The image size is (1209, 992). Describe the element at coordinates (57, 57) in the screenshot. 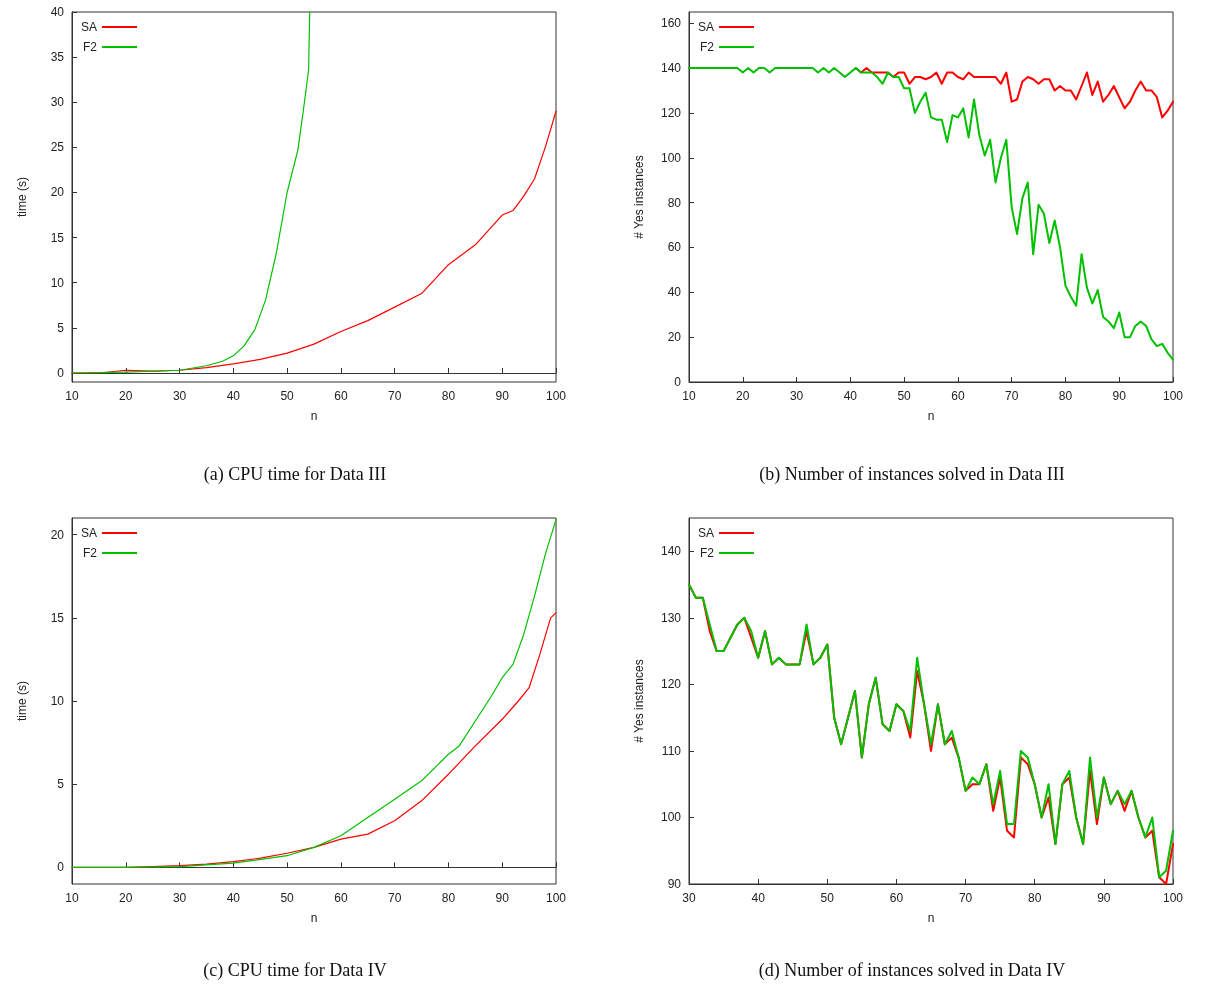

I see `y-tick-label: 35` at that location.